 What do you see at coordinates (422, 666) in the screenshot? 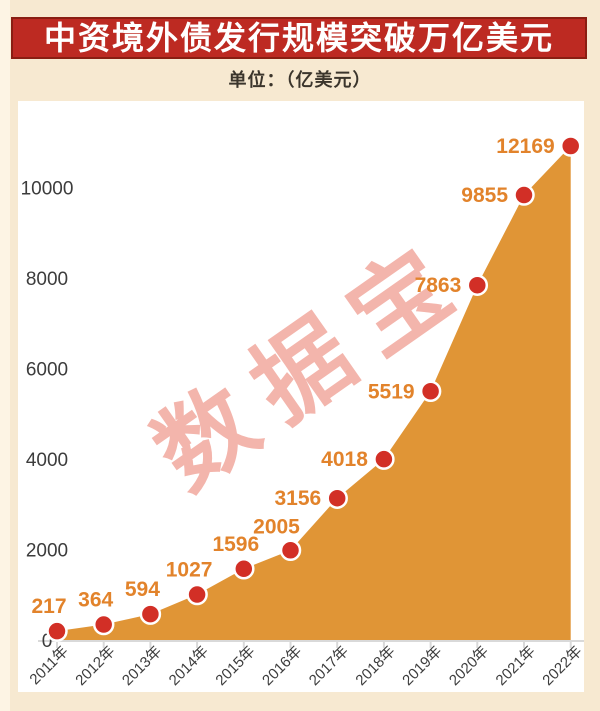
I see `x-axis-tick-label: 2019年` at bounding box center [422, 666].